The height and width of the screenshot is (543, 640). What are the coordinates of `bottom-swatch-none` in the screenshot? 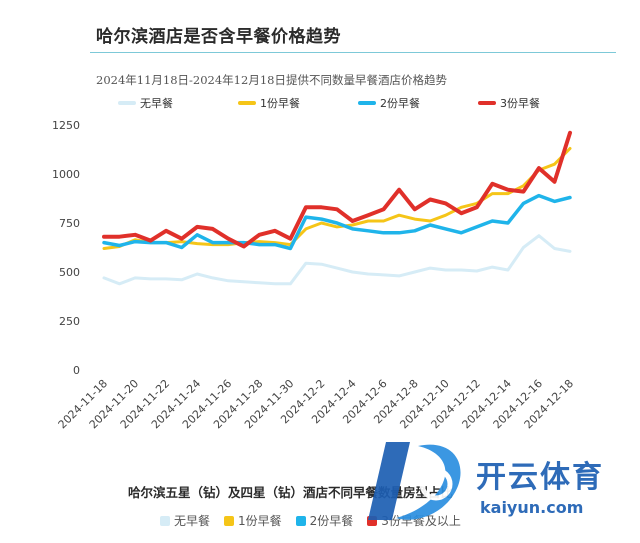 It's located at (165, 520).